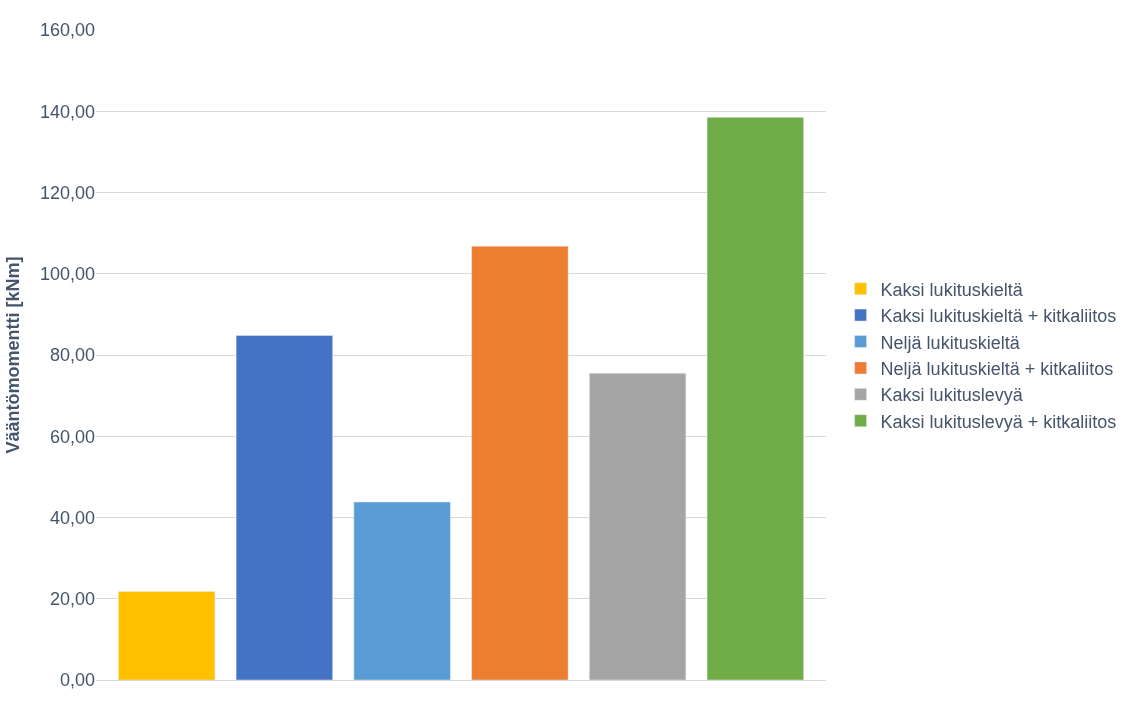 This screenshot has width=1134, height=702. I want to click on legend-label: Kaksi lukituskieltä + kitkaliitos, so click(998, 316).